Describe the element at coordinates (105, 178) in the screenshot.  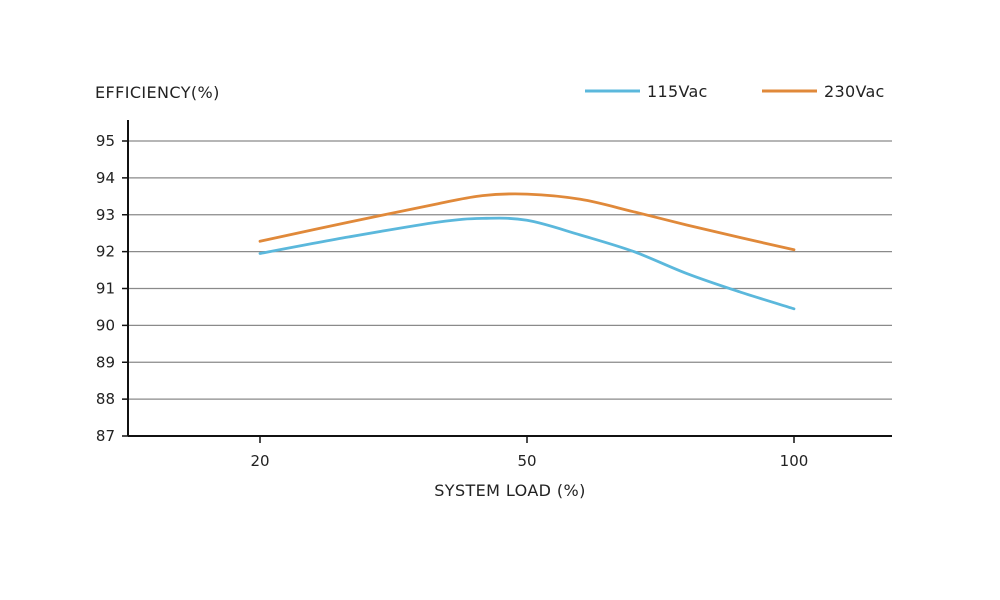
I see `y-tick-label: 94` at that location.